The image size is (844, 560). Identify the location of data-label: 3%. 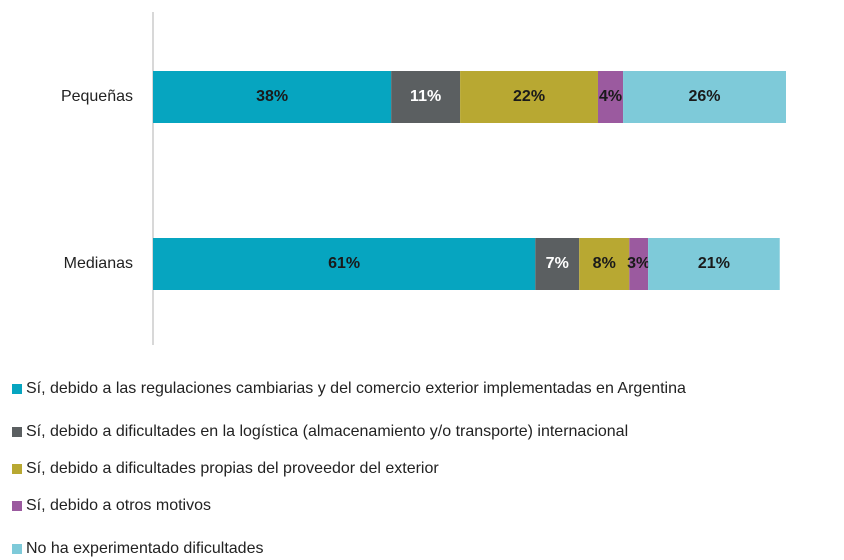
(638, 263).